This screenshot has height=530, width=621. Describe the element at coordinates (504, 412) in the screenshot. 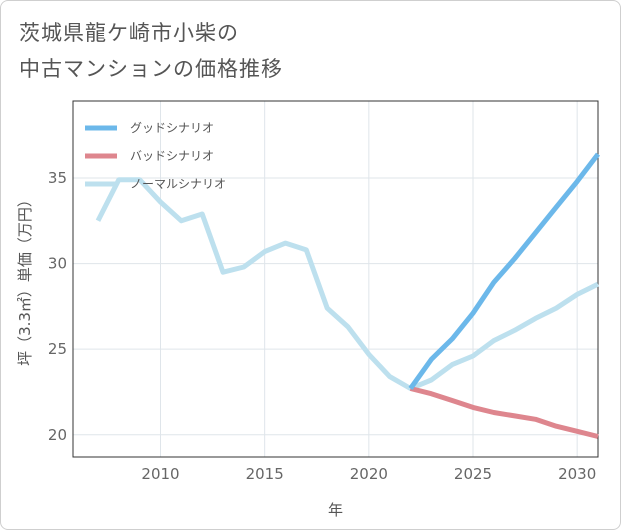

I see `series-line-bad` at that location.